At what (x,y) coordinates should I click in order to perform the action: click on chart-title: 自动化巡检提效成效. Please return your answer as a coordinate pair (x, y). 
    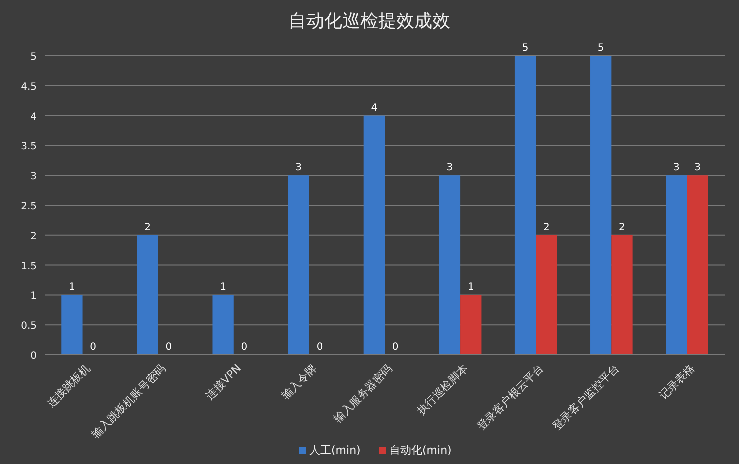
    Looking at the image, I should click on (369, 21).